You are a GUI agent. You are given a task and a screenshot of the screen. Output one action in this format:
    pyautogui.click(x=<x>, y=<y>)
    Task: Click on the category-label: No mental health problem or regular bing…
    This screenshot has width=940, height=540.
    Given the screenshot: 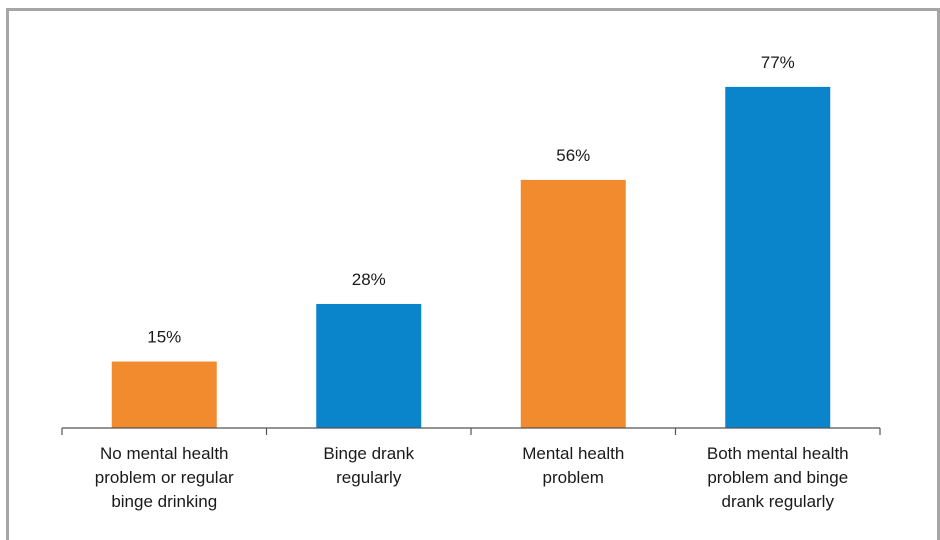 What is the action you would take?
    pyautogui.click(x=164, y=477)
    